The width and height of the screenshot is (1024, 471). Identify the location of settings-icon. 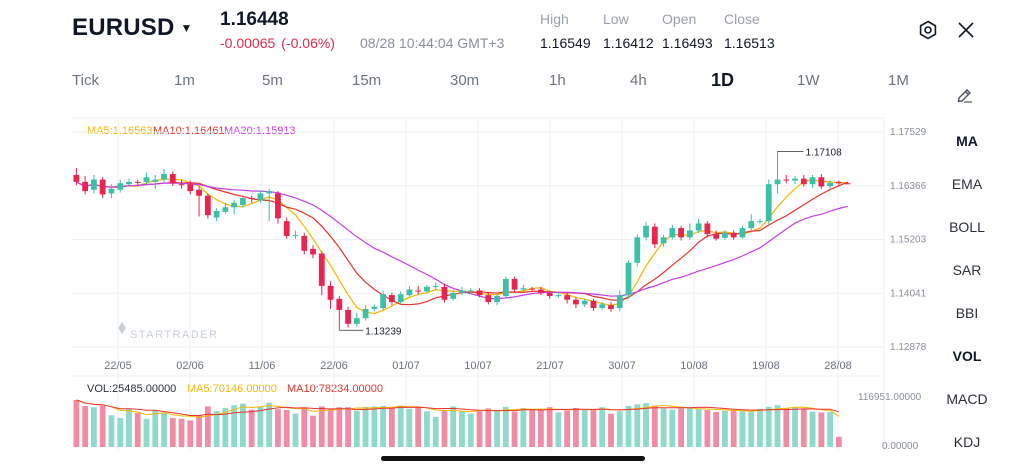
(928, 30).